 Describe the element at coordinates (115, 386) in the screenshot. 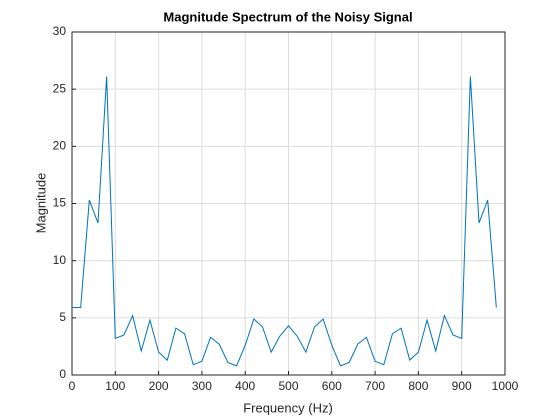

I see `x-tick-label: 100` at that location.